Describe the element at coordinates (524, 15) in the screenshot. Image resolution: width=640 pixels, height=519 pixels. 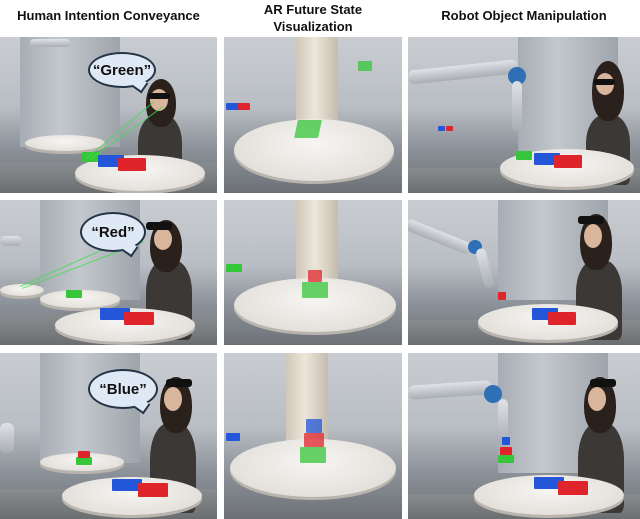
I see `header-robot-manipulation: Robot Object Manipulation` at that location.